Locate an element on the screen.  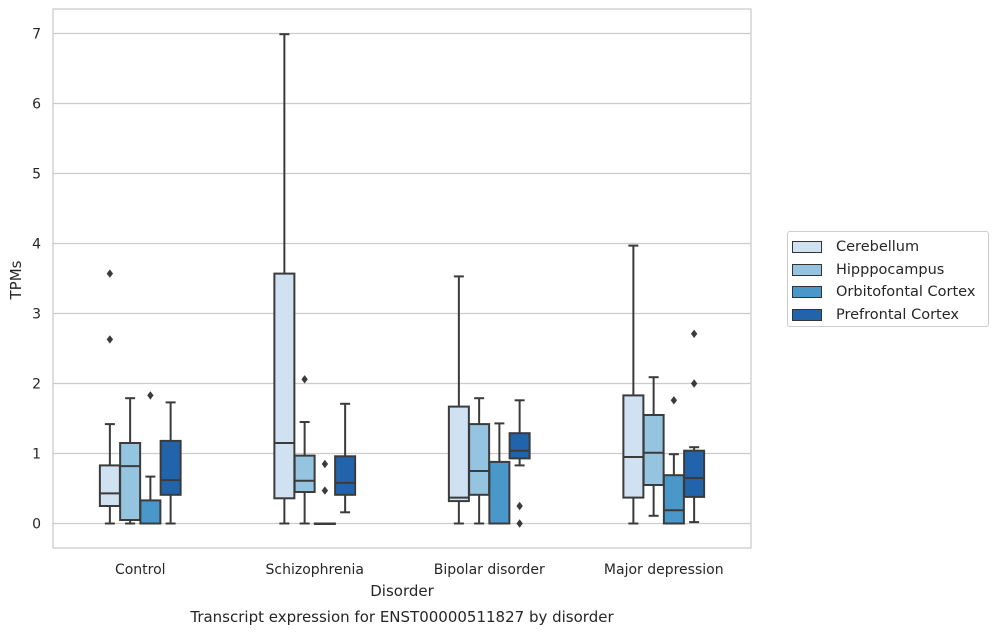
legend-label: Prefrontal Cortex is located at coordinates (897, 315).